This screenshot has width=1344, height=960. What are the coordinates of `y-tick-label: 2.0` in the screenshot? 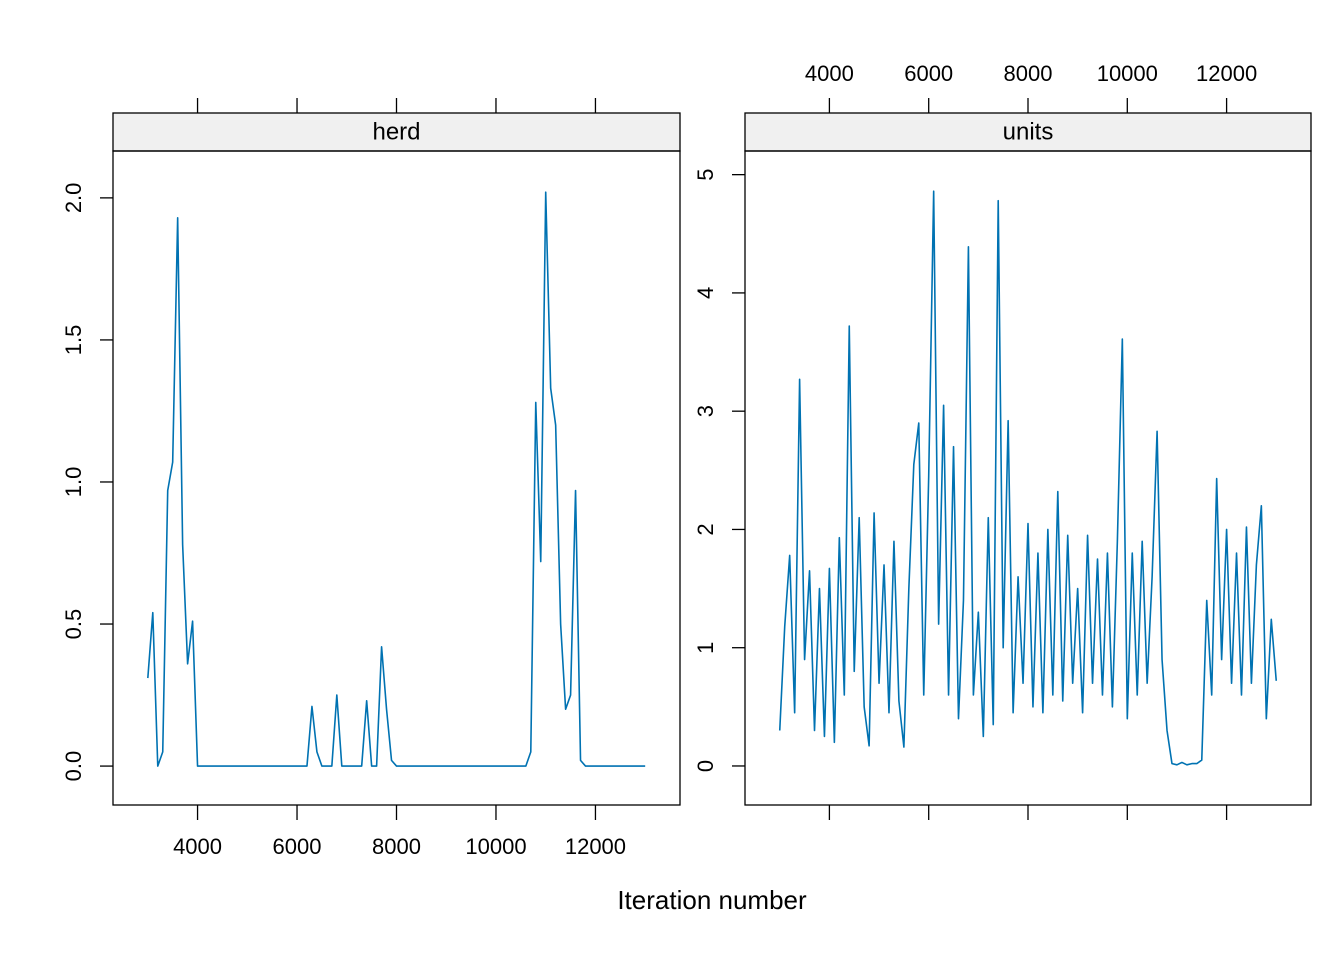 It's located at (73, 198).